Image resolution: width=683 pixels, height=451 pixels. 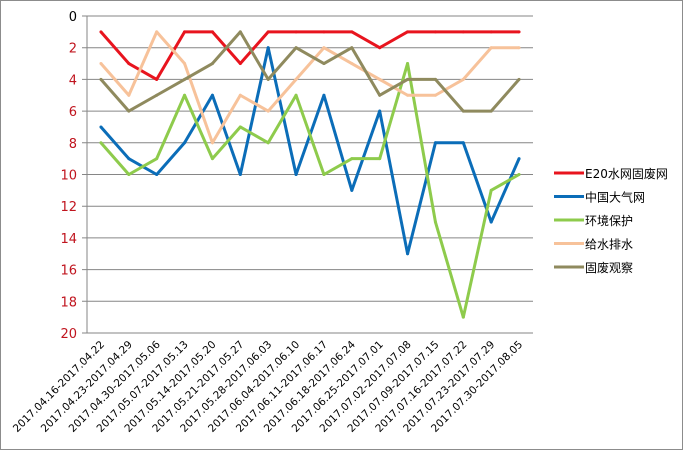 I want to click on y-tick-label: 10, so click(x=68, y=176).